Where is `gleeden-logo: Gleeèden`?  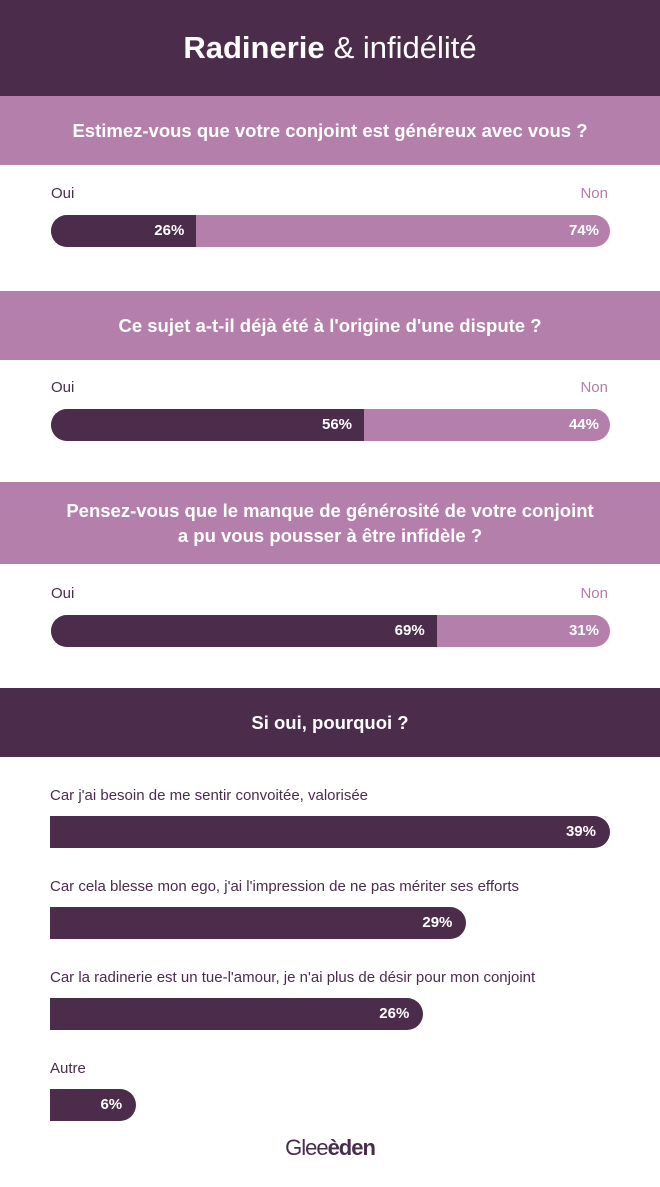
gleeden-logo: Gleeèden is located at coordinates (330, 1148).